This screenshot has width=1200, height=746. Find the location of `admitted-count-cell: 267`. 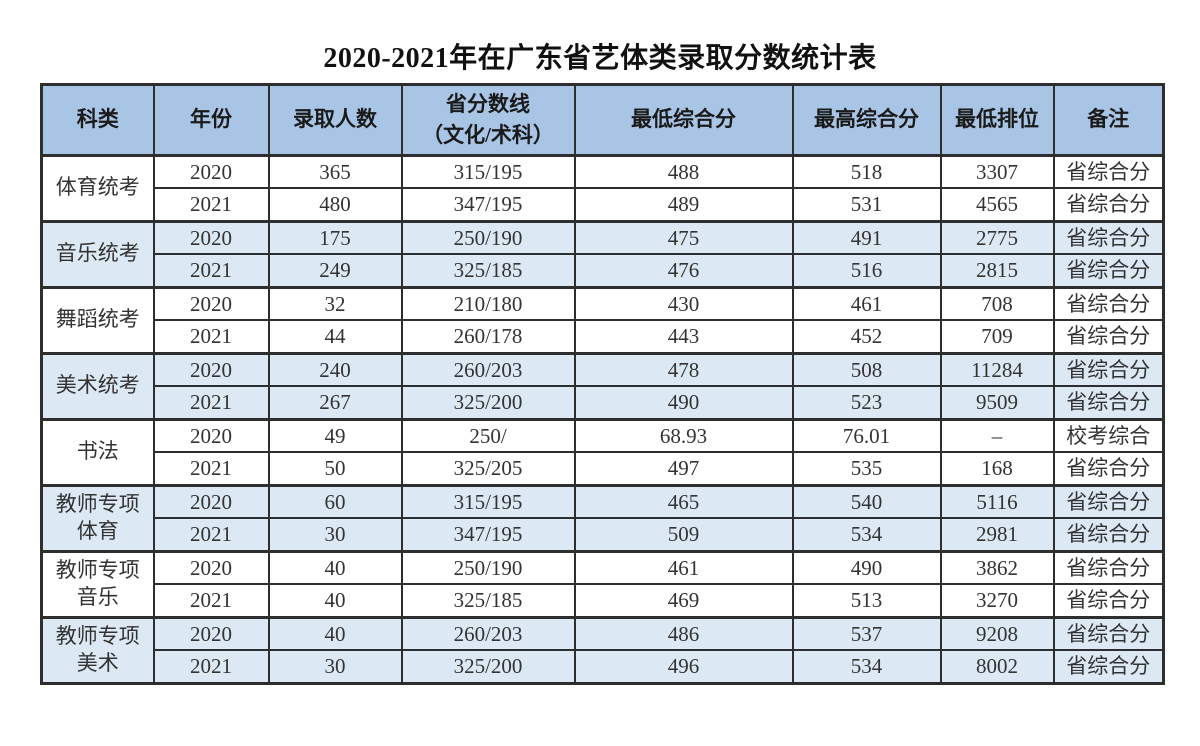

admitted-count-cell: 267 is located at coordinates (335, 403).